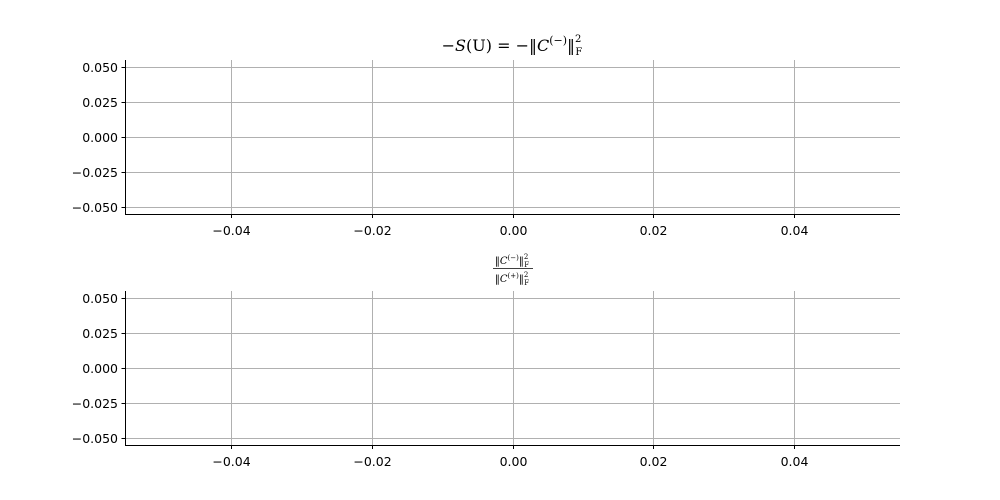 The height and width of the screenshot is (500, 1000). I want to click on bottom-ytick-label: 0.050, so click(100, 298).